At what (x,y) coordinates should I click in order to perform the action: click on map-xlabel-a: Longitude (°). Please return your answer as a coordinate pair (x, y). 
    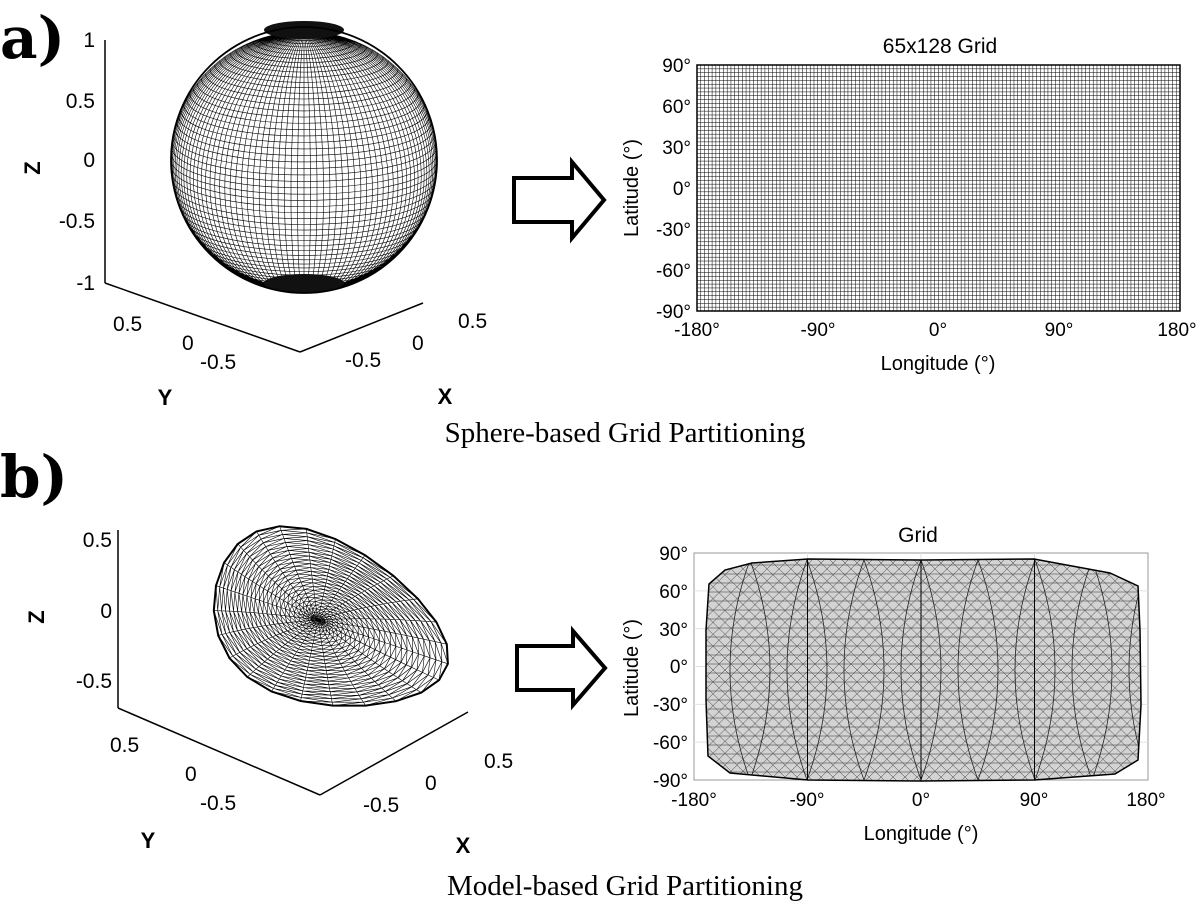
    Looking at the image, I should click on (938, 364).